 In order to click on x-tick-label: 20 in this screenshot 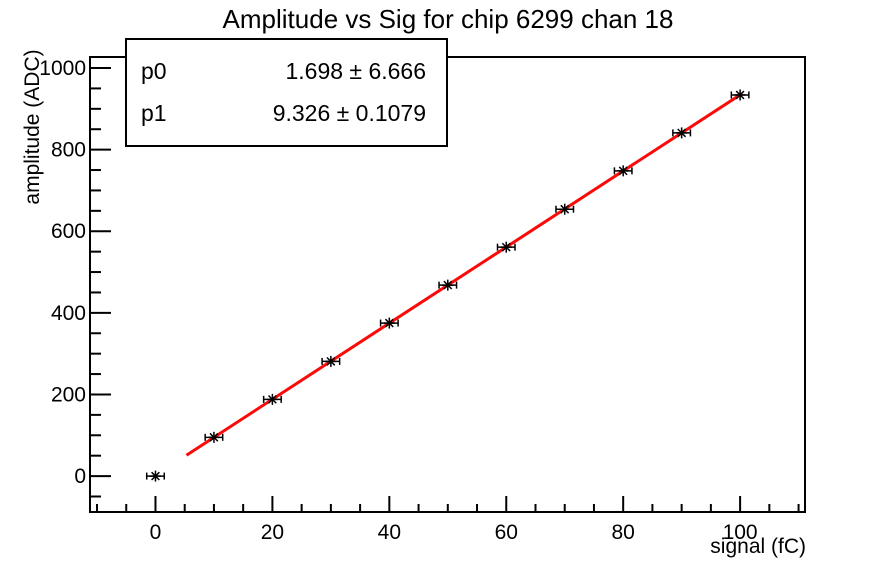, I will do `click(272, 532)`.